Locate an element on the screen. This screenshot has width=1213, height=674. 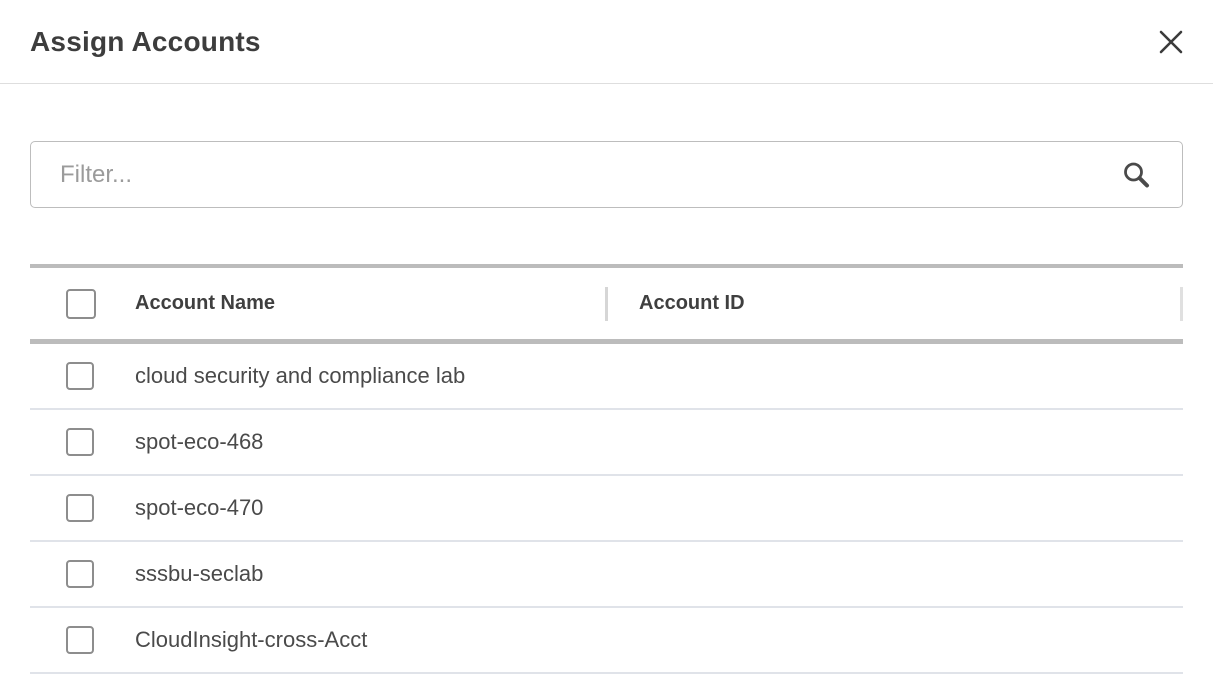
account-name-value: spot-eco-468 is located at coordinates (199, 441).